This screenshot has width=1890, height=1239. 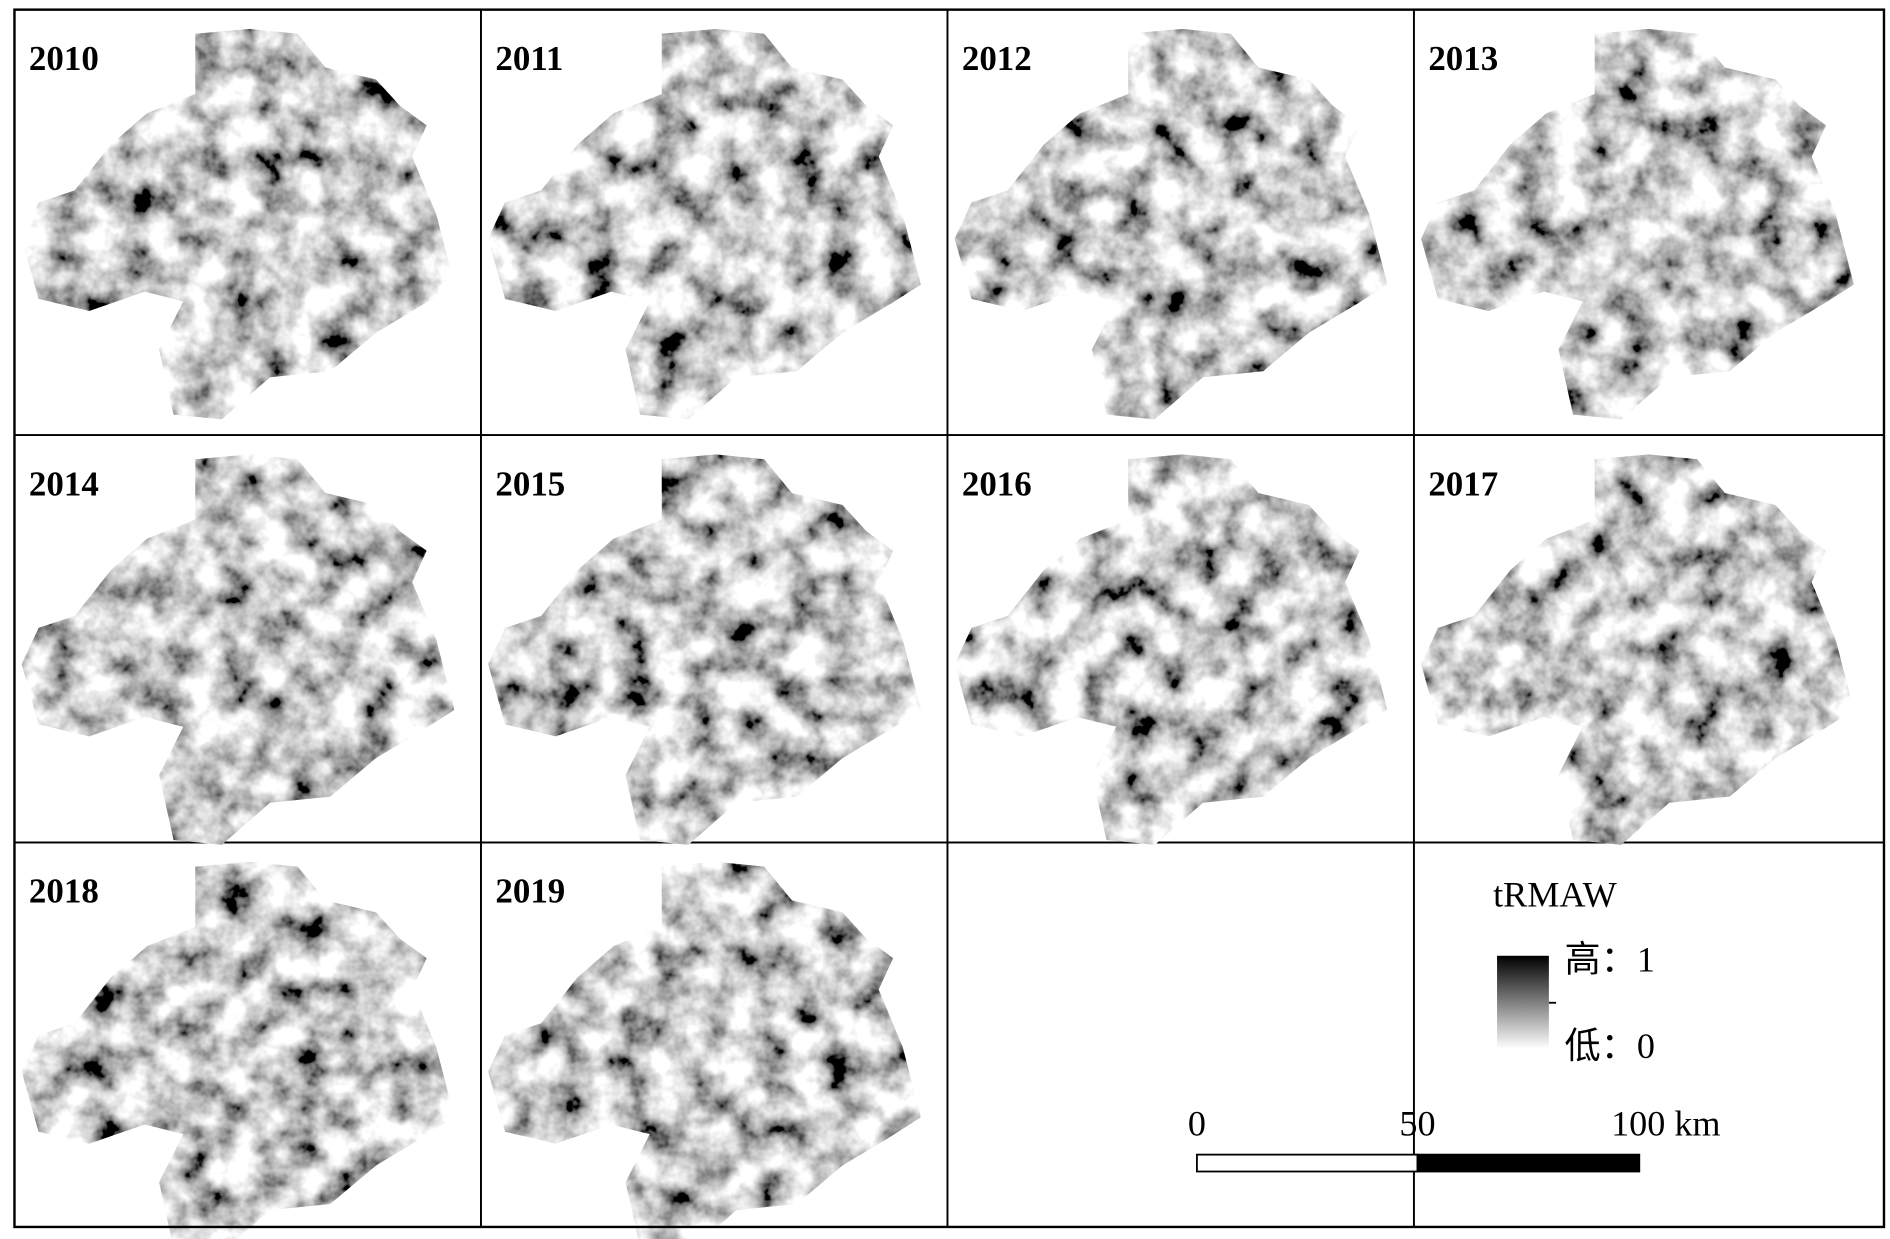 What do you see at coordinates (1171, 224) in the screenshot?
I see `map-panel: 2012` at bounding box center [1171, 224].